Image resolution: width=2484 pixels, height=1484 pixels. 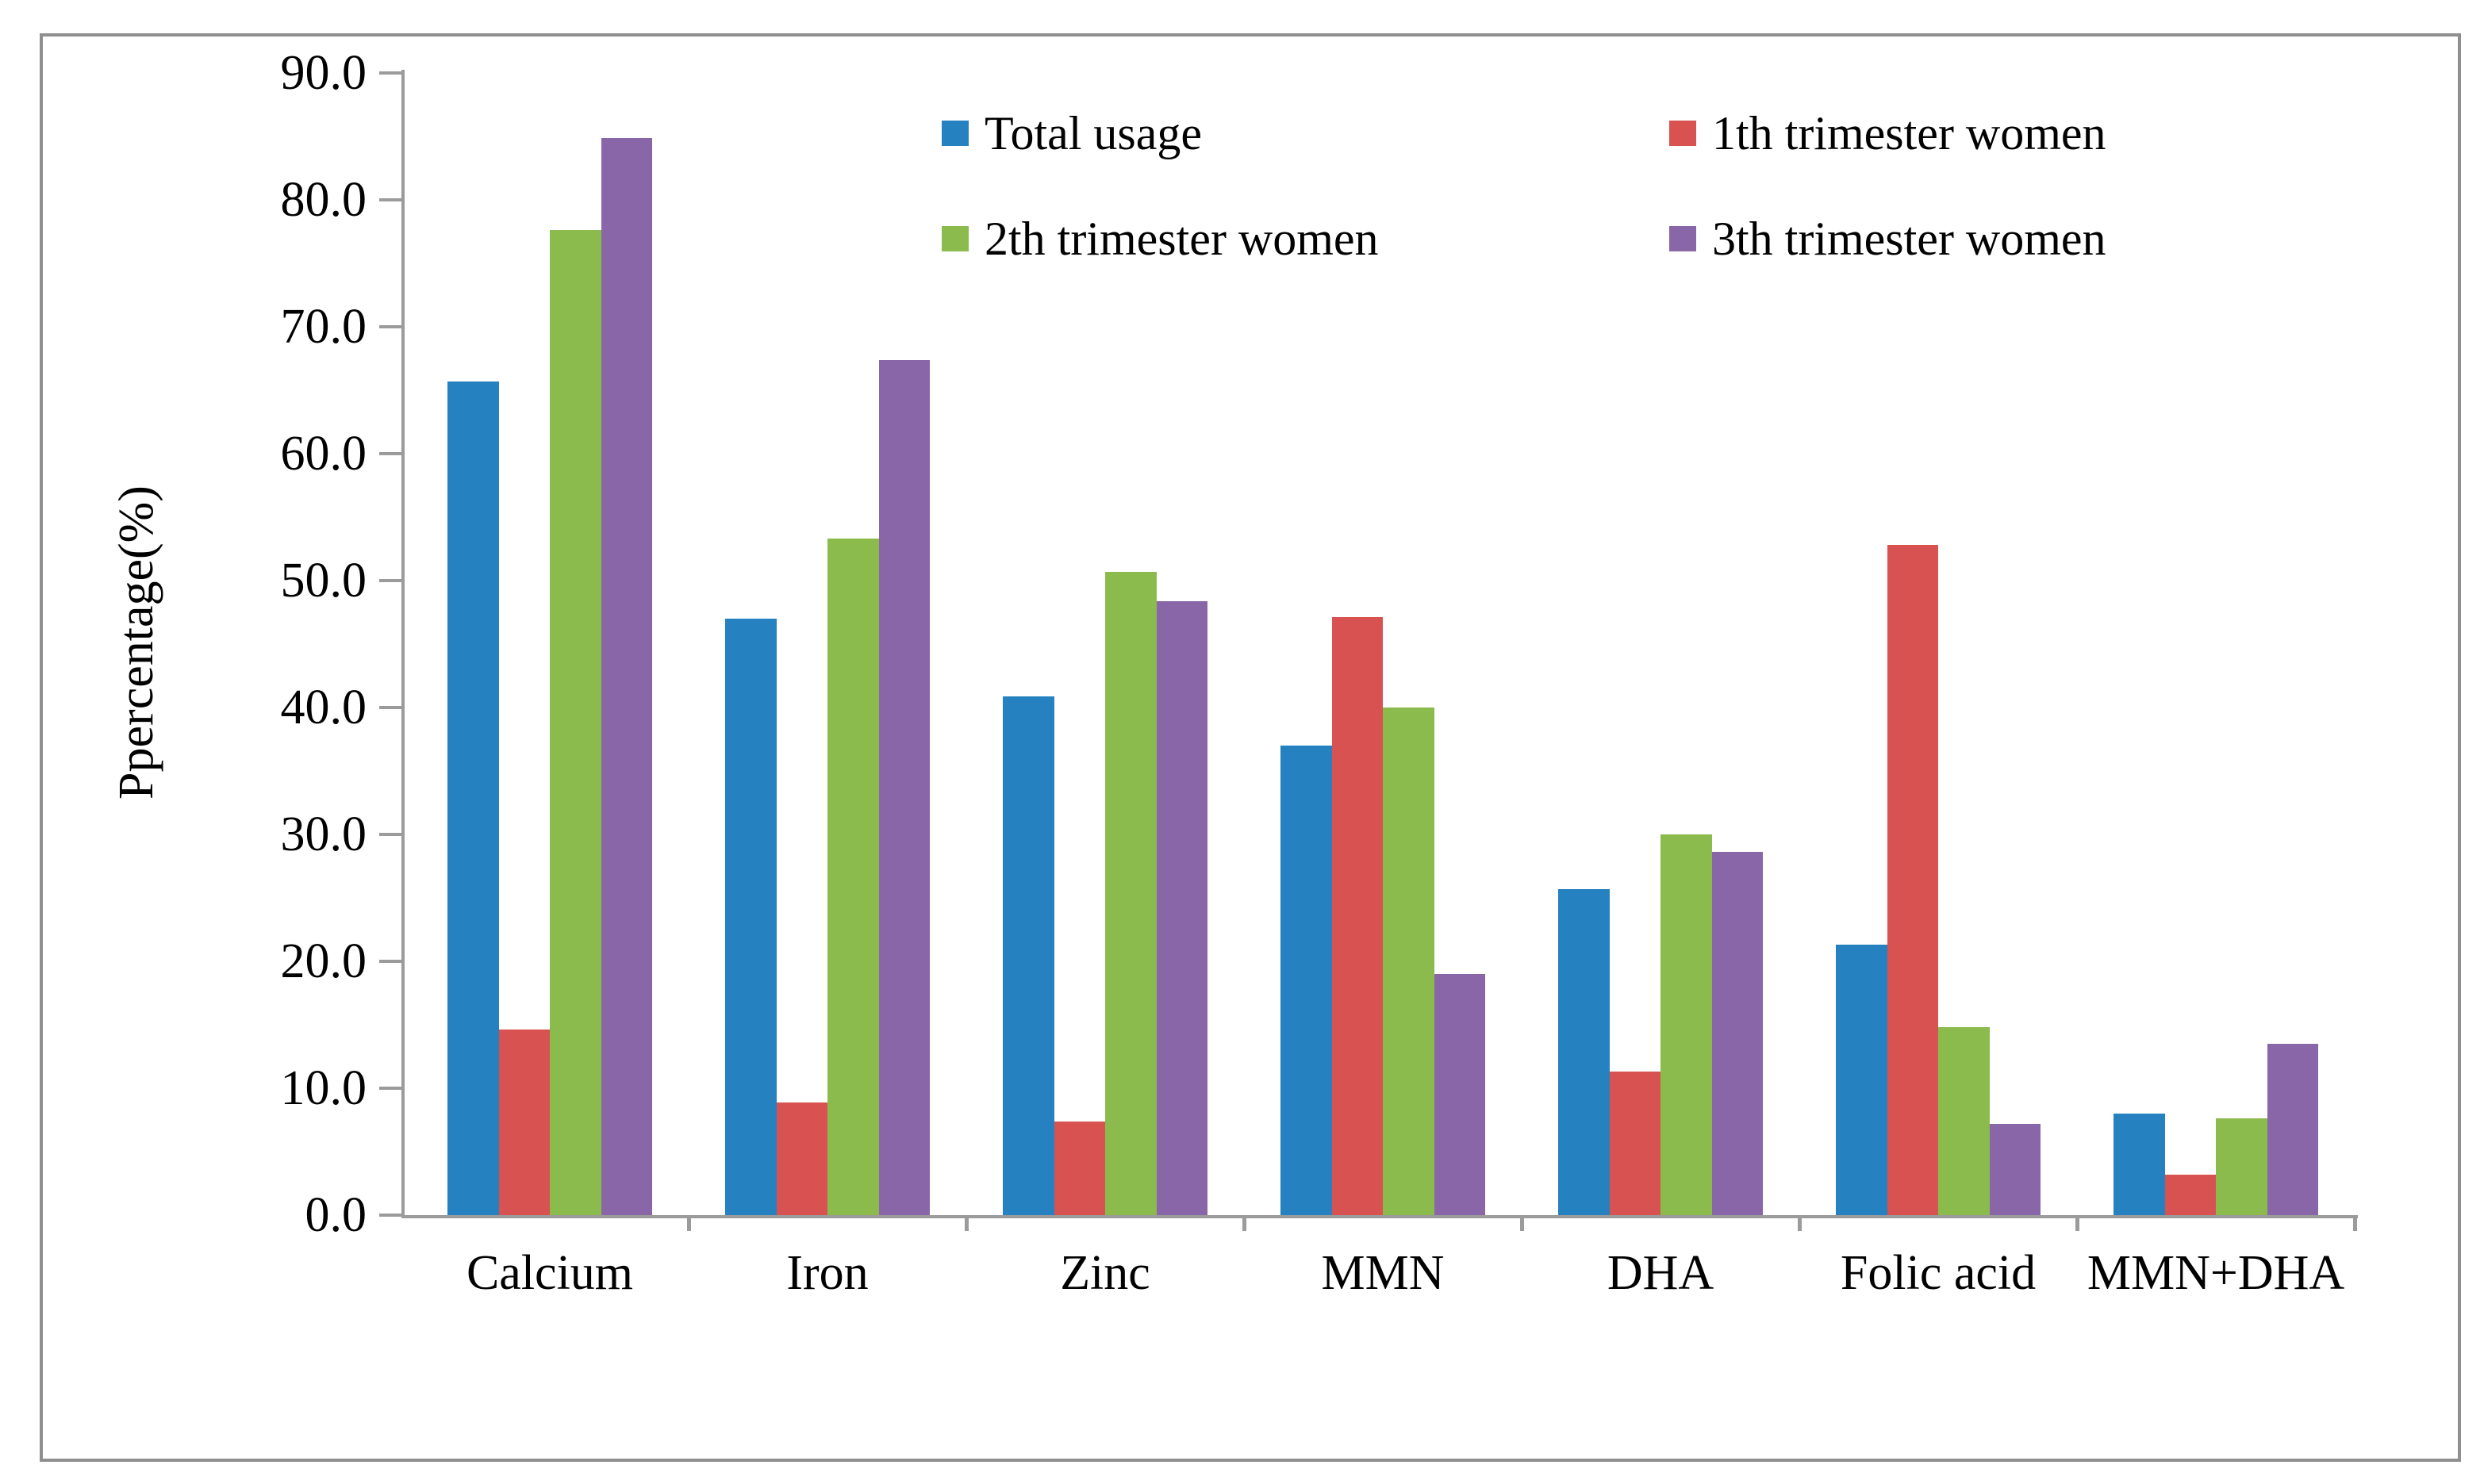 I want to click on bar-1th-trimester-women-iron, so click(x=802, y=1158).